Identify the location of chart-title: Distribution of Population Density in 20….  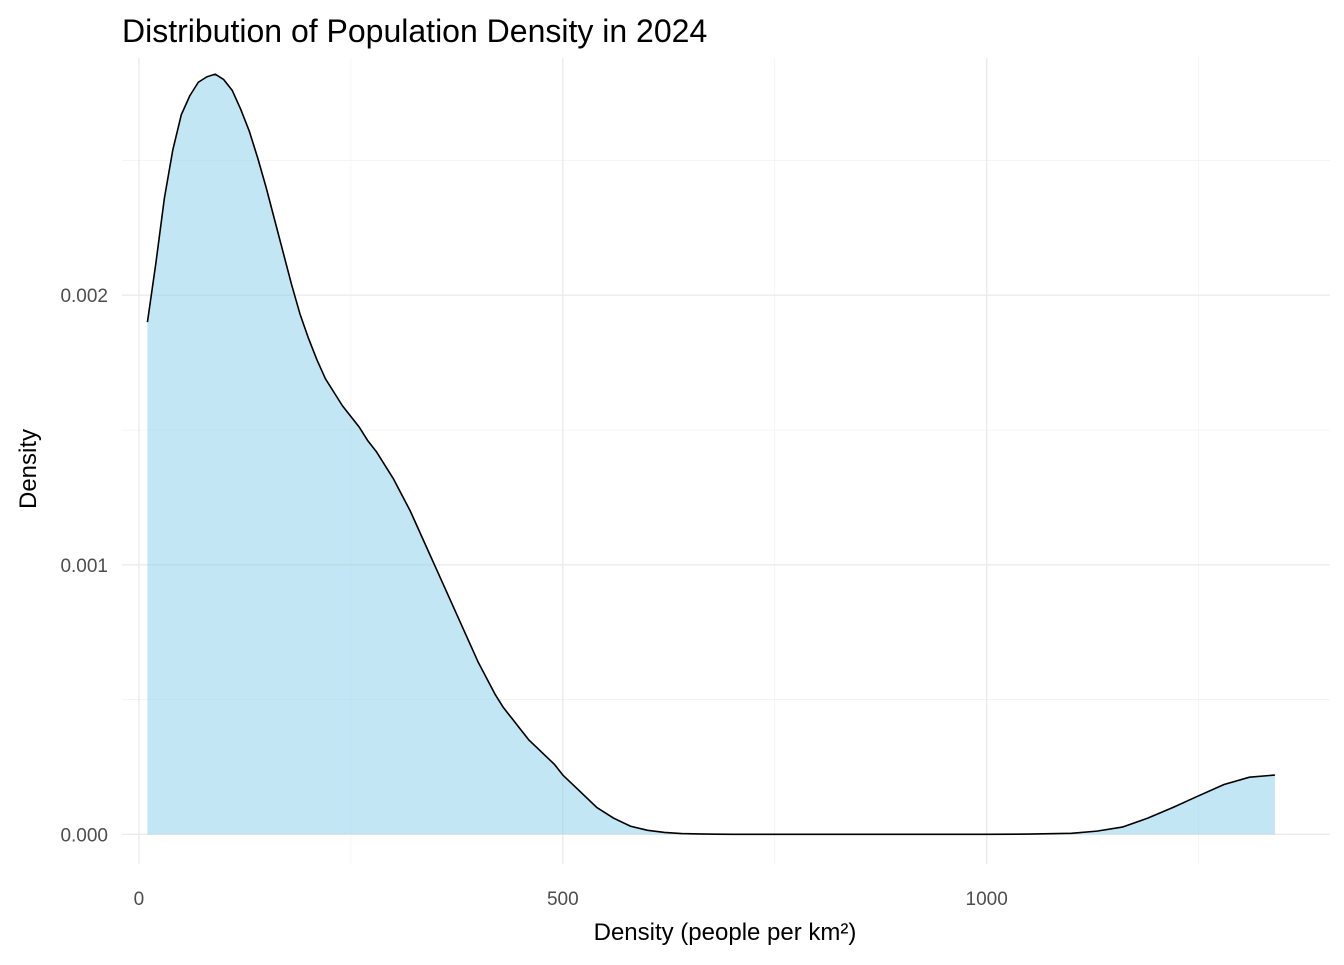
(414, 31).